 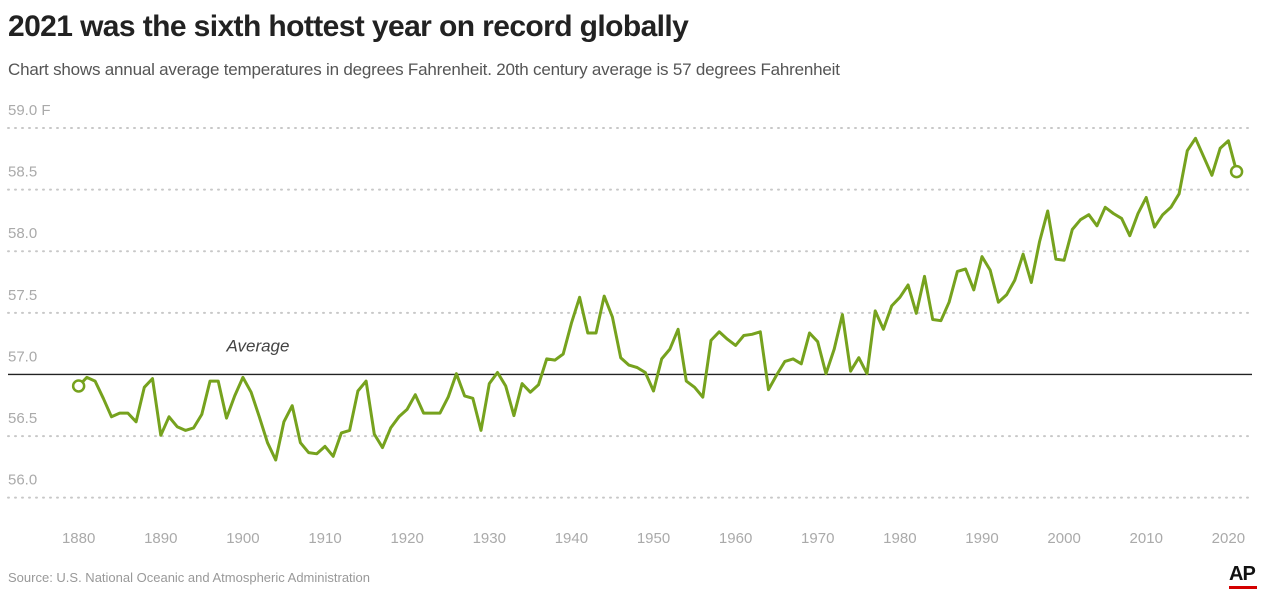 What do you see at coordinates (160, 538) in the screenshot?
I see `x-tick-label: 1890` at bounding box center [160, 538].